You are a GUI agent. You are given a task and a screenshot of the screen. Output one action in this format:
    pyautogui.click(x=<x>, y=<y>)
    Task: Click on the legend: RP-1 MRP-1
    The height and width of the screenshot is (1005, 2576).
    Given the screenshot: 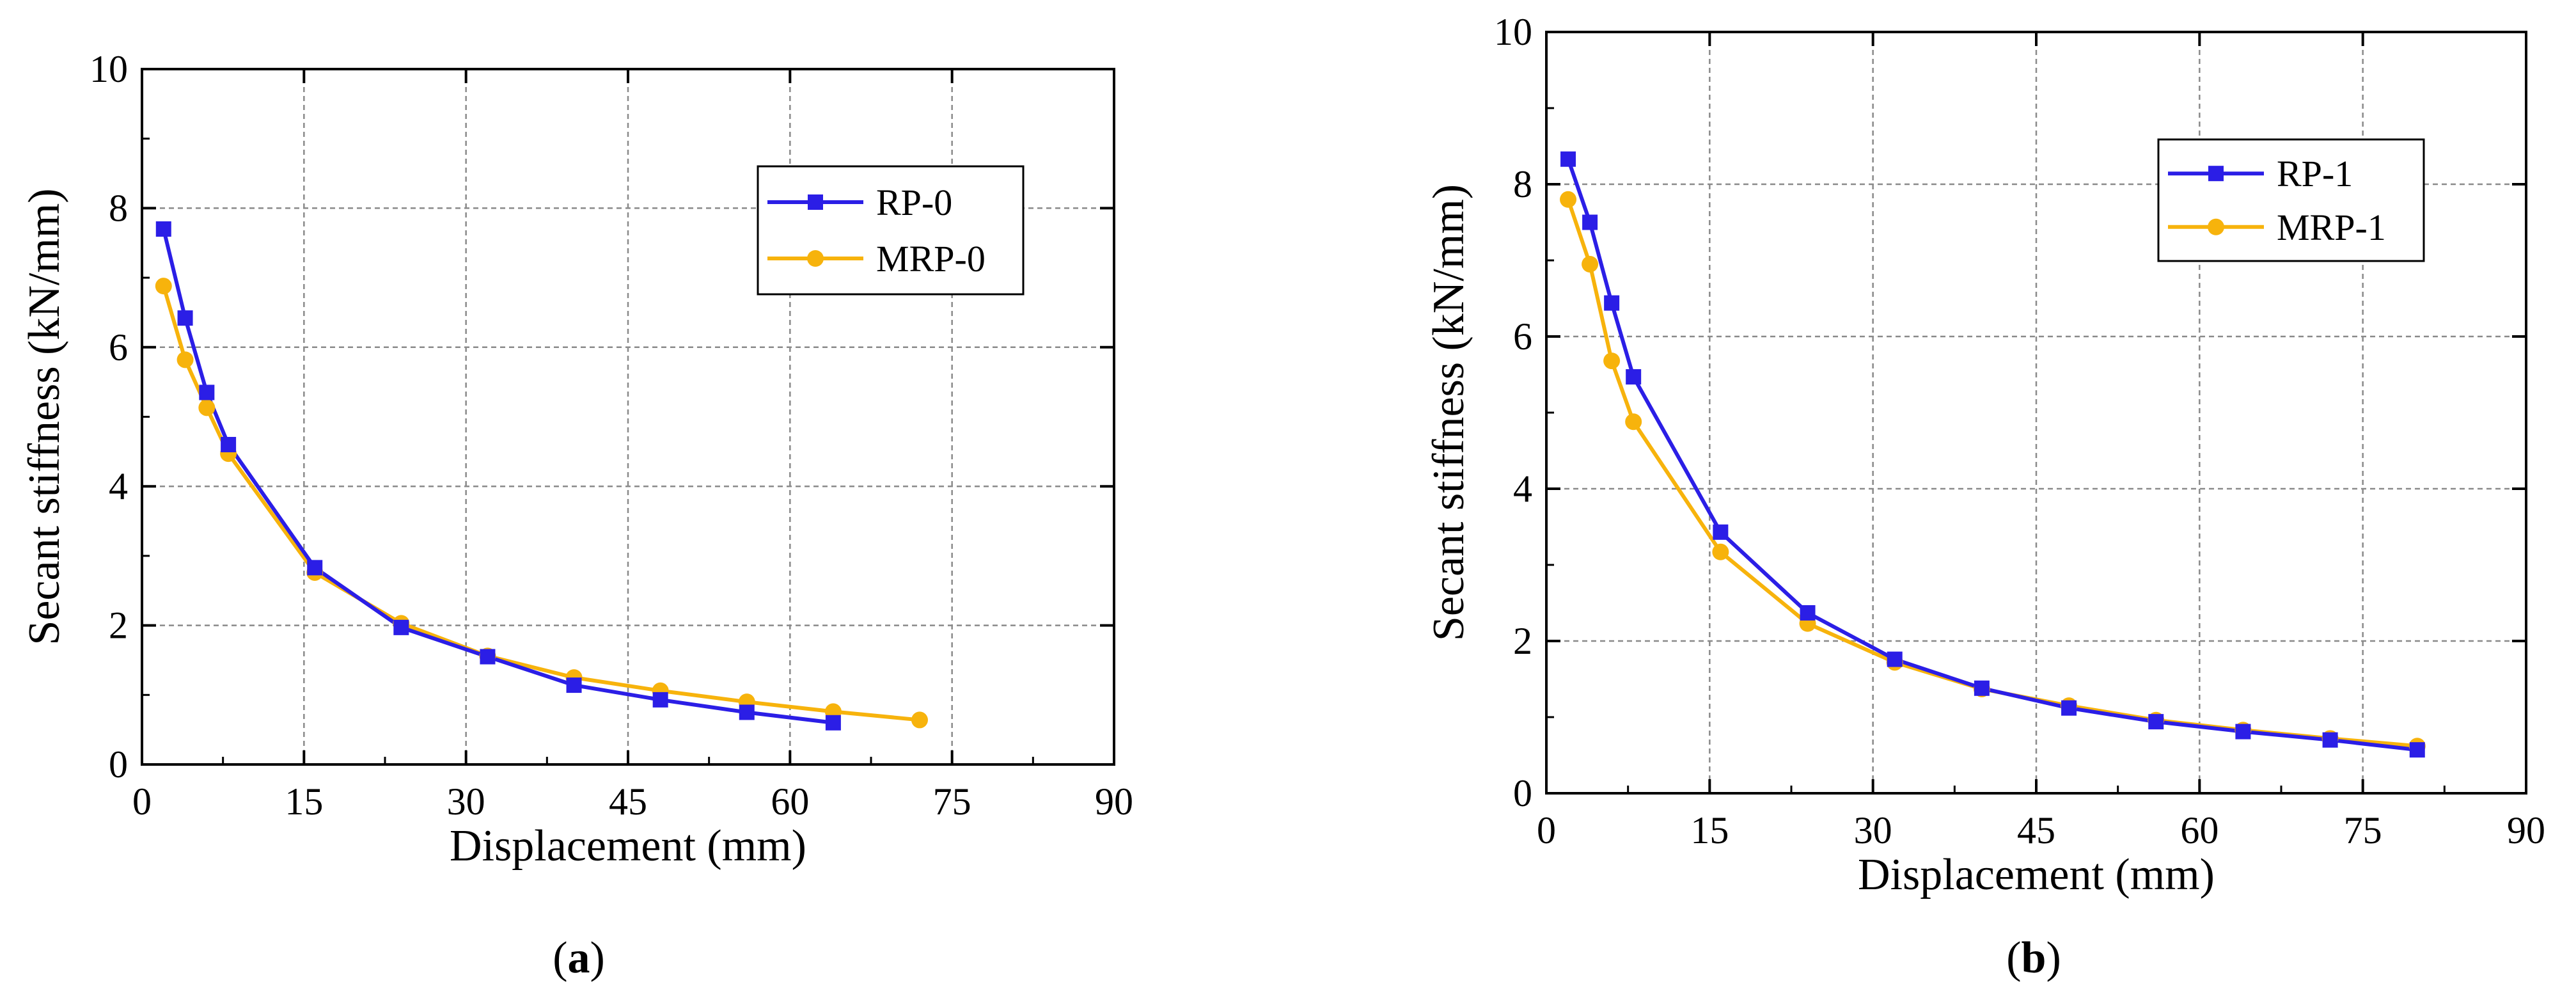 What is the action you would take?
    pyautogui.click(x=2291, y=200)
    